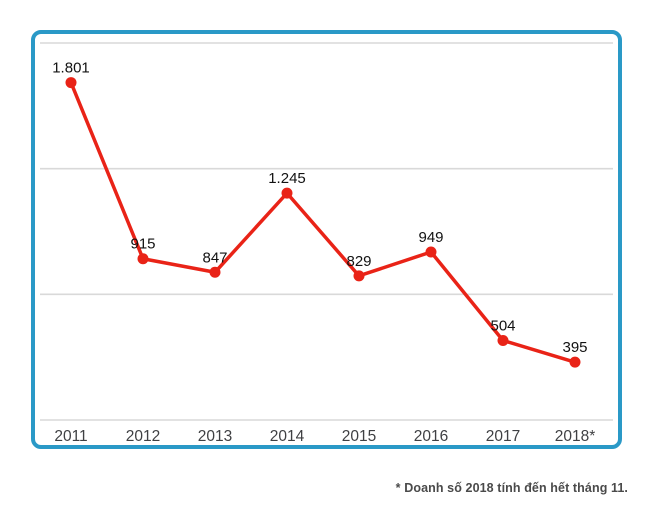 Image resolution: width=660 pixels, height=532 pixels. Describe the element at coordinates (358, 261) in the screenshot. I see `data-point-label: 829` at that location.